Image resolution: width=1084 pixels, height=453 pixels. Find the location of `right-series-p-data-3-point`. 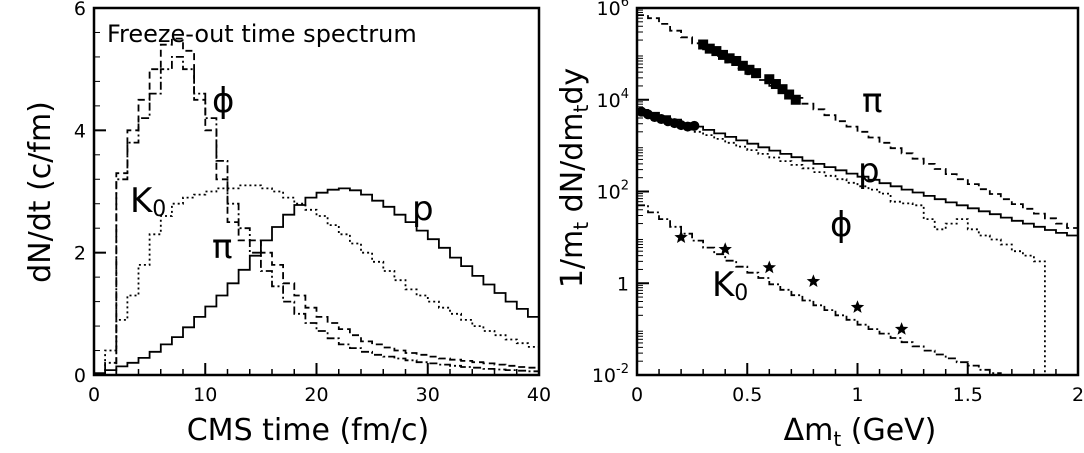

right-series-p-data-3-point is located at coordinates (694, 125).